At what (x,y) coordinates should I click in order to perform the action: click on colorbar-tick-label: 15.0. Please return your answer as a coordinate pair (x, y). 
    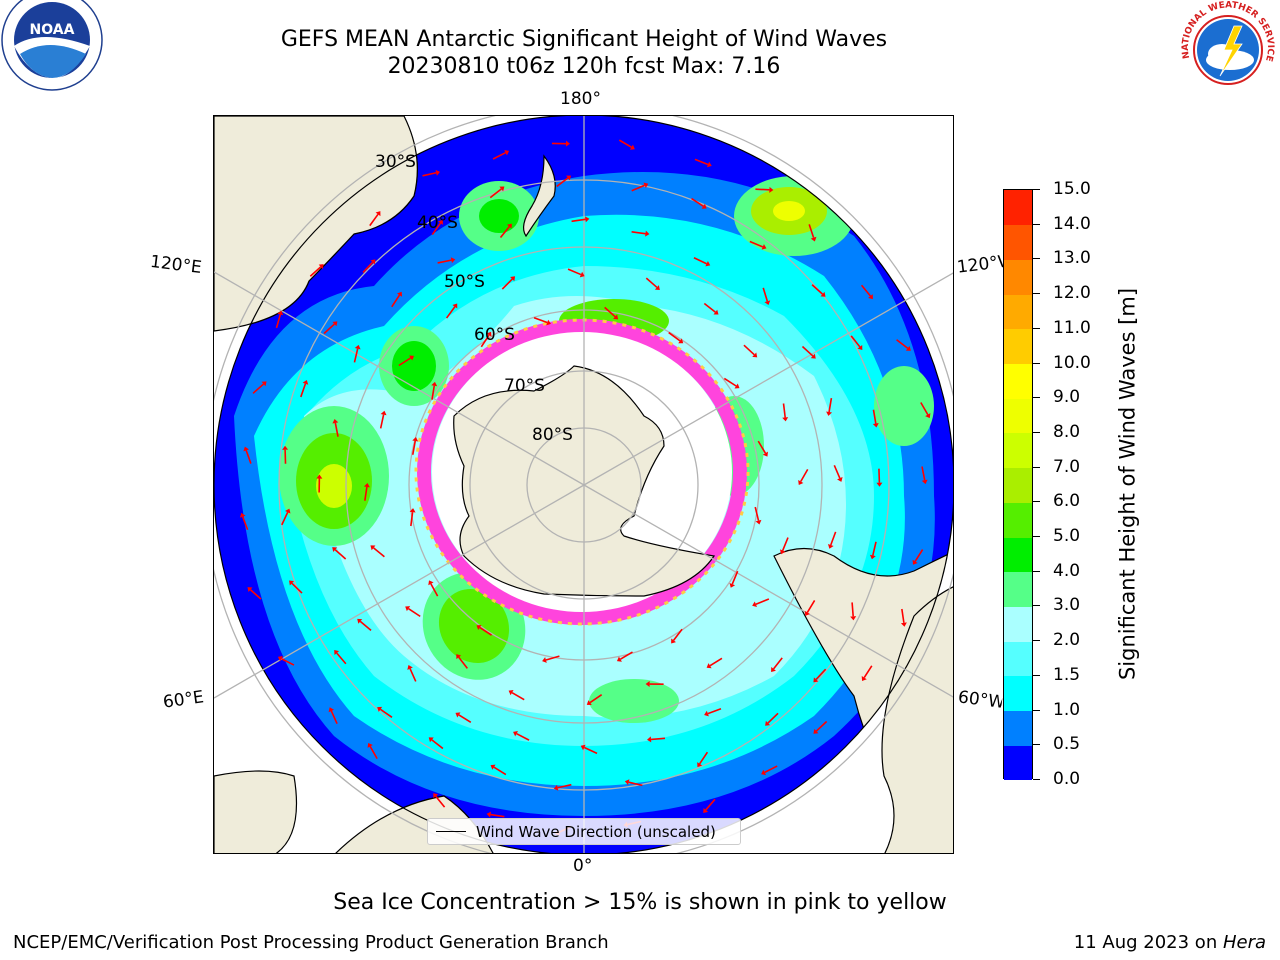
    Looking at the image, I should click on (1072, 189).